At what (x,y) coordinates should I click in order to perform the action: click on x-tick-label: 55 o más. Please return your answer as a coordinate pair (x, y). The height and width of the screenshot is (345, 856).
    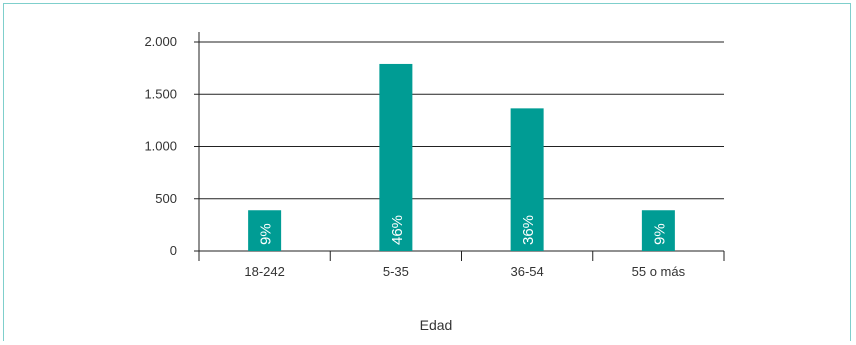
    Looking at the image, I should click on (659, 271).